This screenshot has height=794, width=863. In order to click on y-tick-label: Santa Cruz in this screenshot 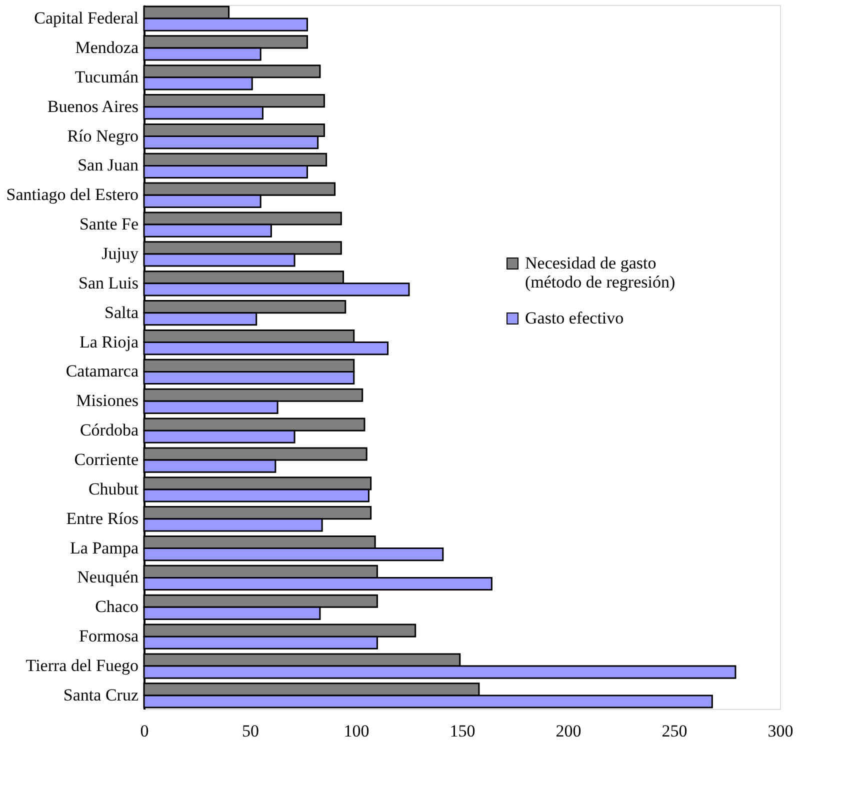, I will do `click(101, 694)`.